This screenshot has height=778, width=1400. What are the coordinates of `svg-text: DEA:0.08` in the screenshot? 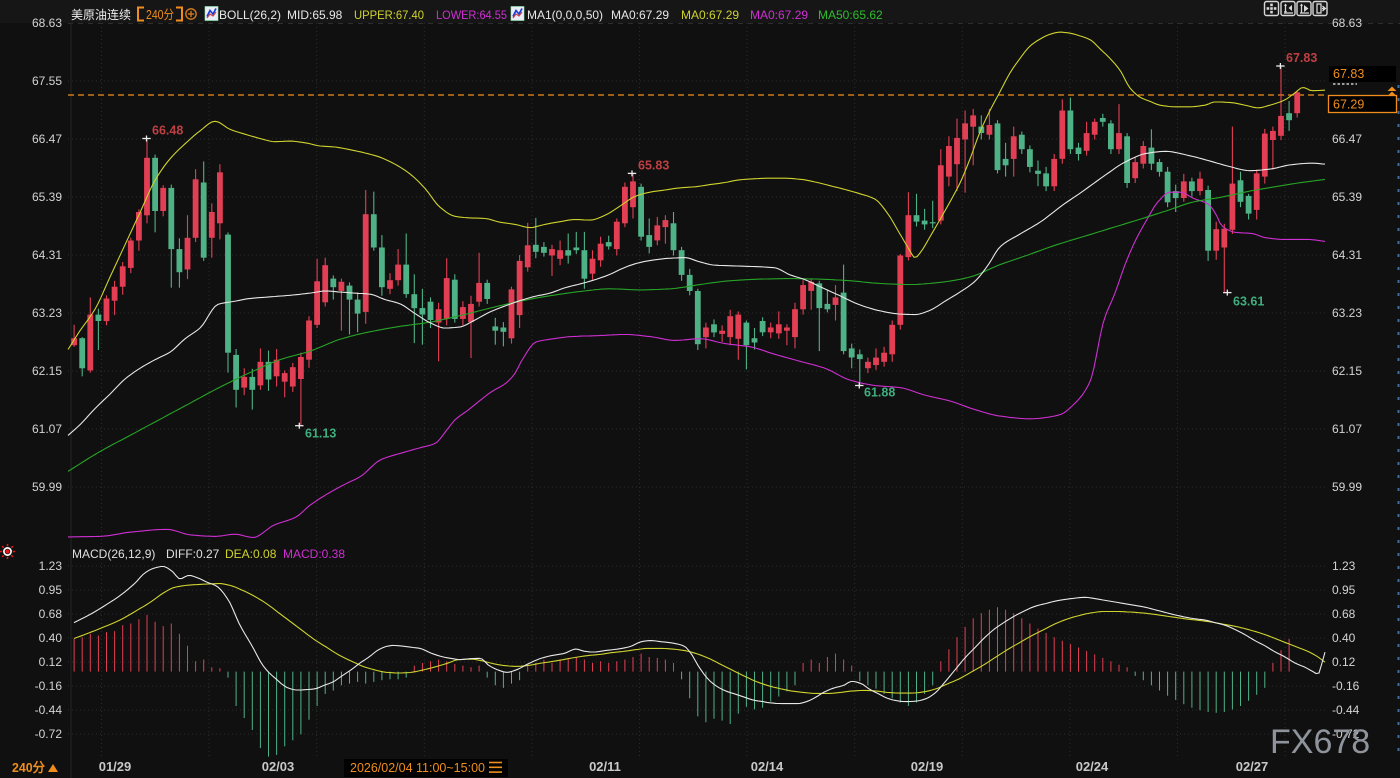 It's located at (251, 554).